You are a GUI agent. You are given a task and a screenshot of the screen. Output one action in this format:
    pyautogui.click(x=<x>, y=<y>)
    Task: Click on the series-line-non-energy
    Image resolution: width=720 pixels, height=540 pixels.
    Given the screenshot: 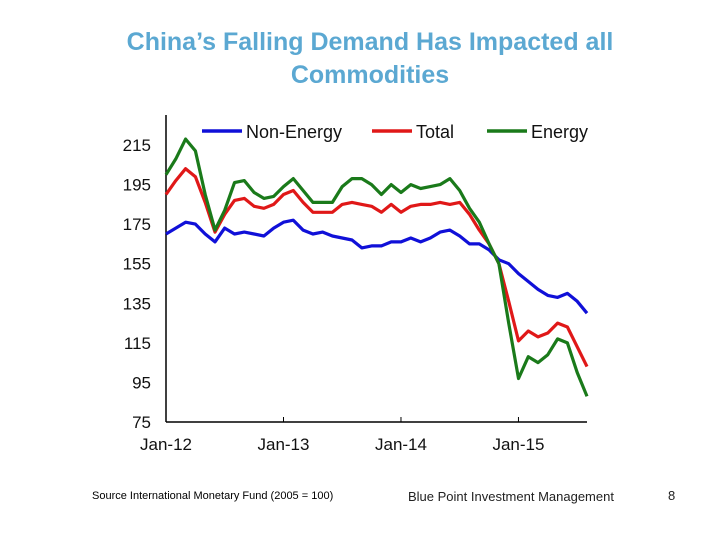 What is the action you would take?
    pyautogui.click(x=377, y=266)
    